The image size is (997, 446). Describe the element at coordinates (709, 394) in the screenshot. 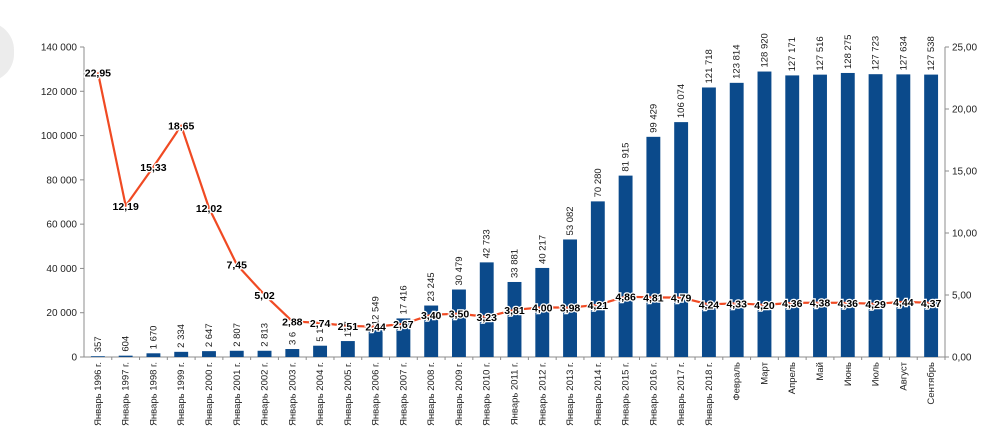

I see `x-category-label: Январь 2018 г.` at that location.